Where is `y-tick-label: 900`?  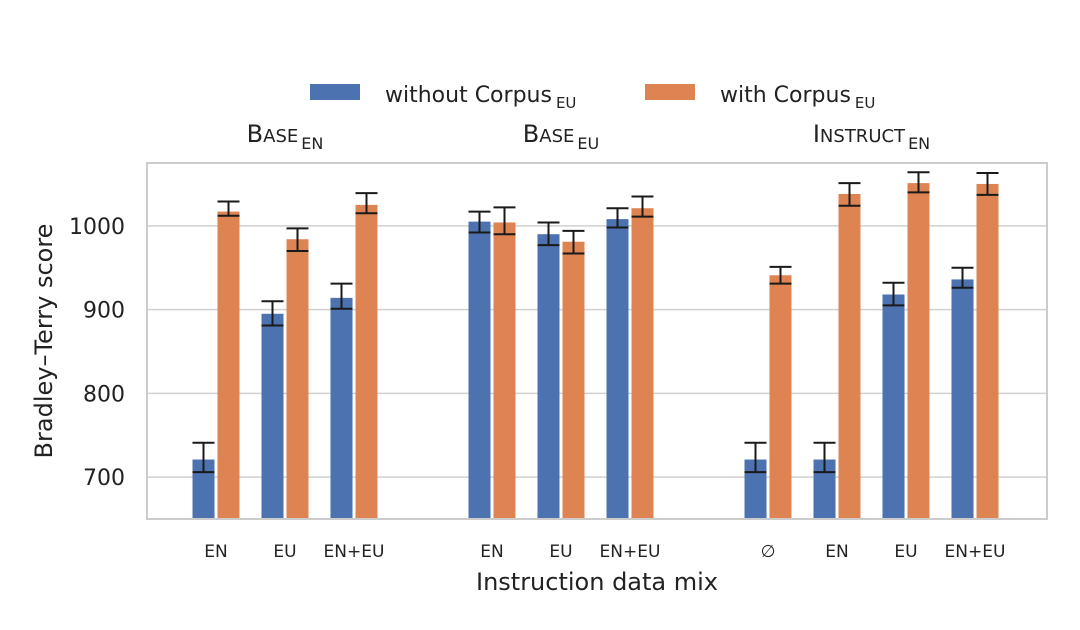
y-tick-label: 900 is located at coordinates (104, 311).